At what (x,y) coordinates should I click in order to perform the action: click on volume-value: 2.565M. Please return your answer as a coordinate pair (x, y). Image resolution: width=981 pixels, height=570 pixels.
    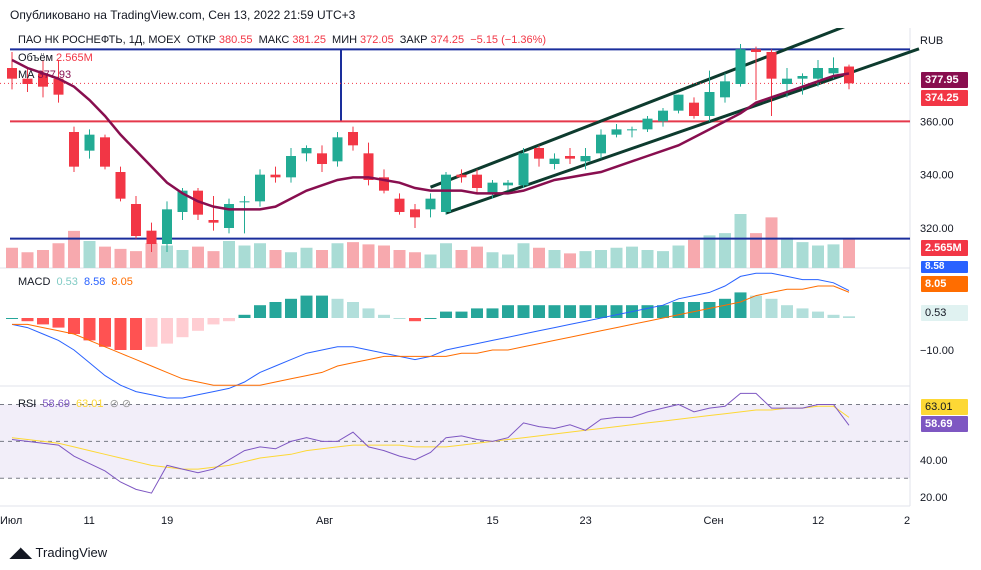
    Looking at the image, I should click on (74, 58).